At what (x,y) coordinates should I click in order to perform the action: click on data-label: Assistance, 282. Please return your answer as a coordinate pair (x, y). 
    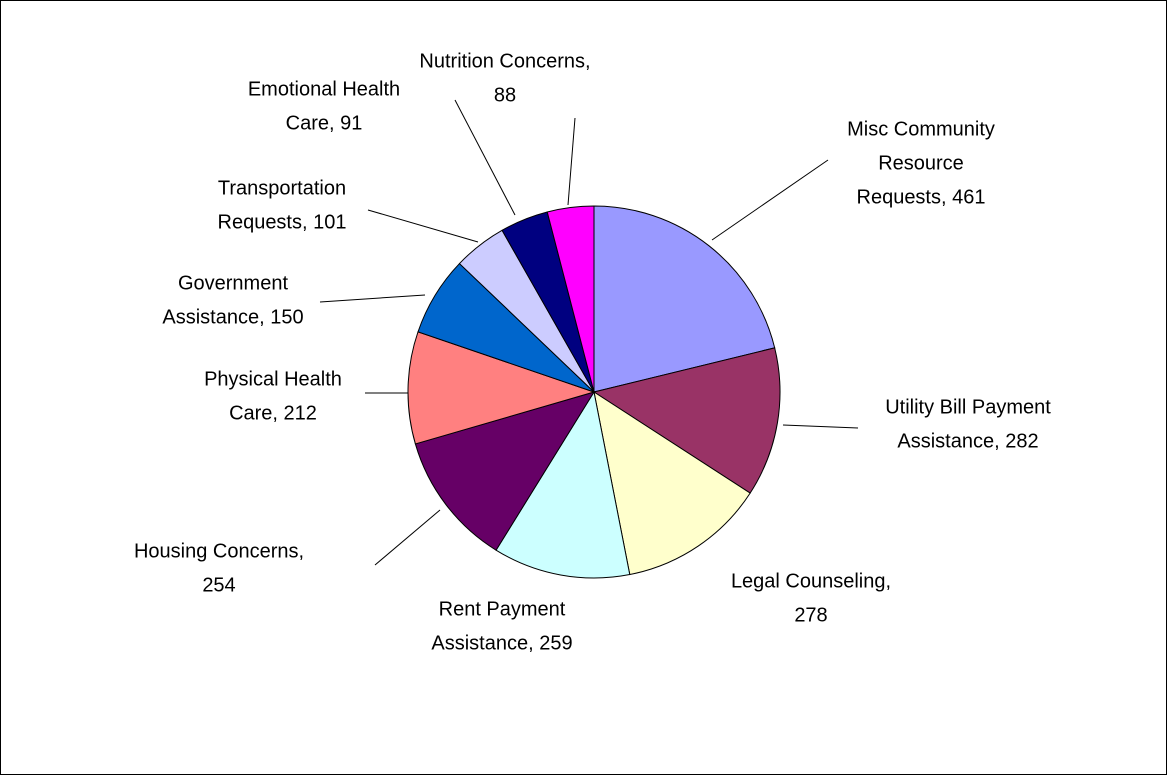
    Looking at the image, I should click on (967, 441).